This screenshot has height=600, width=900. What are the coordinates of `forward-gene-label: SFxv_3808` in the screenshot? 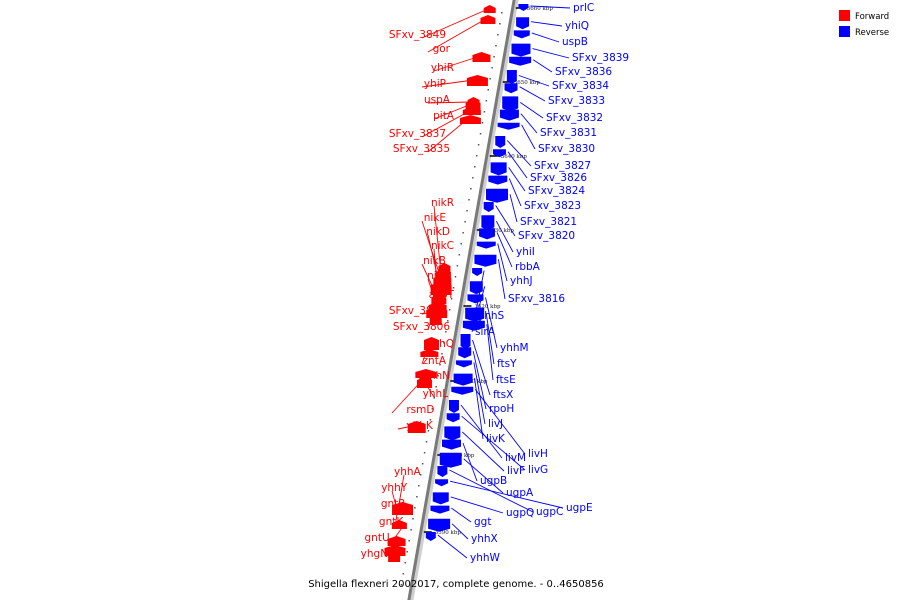 It's located at (417, 311).